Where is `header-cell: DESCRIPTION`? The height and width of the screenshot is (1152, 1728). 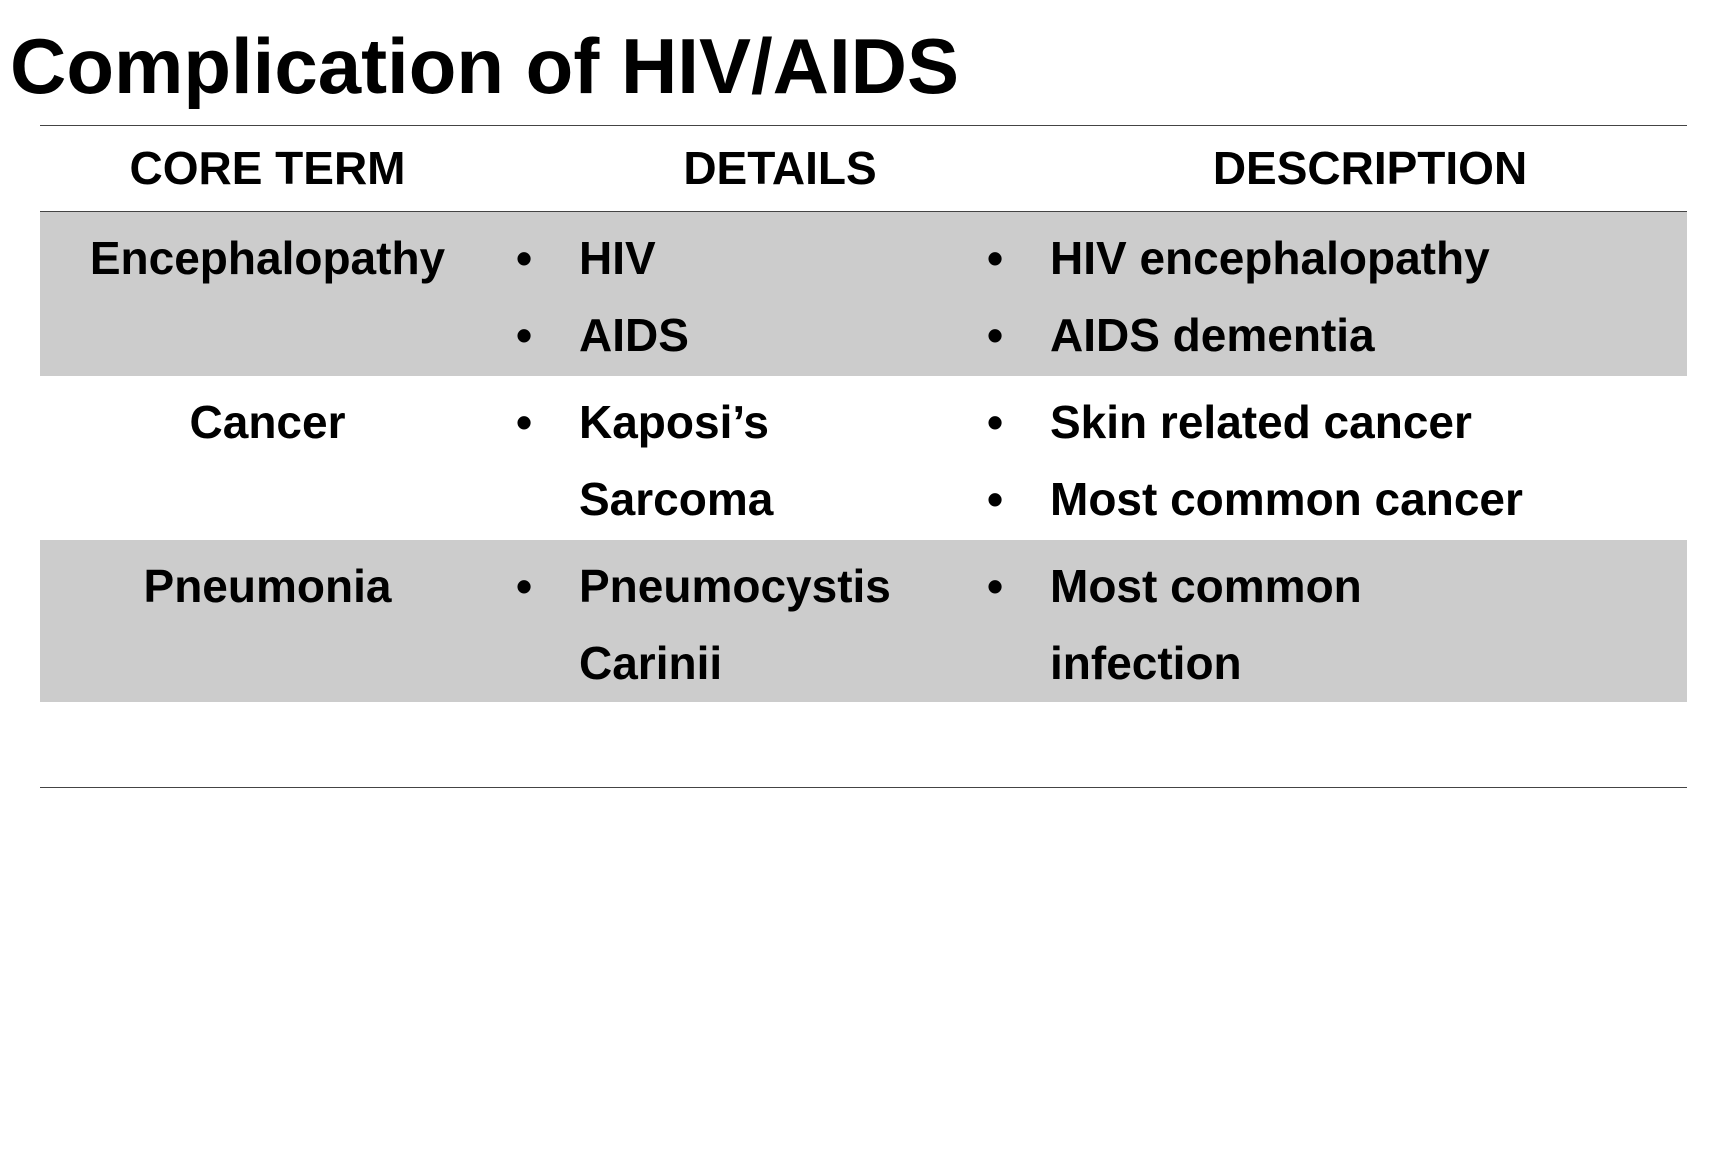
header-cell: DESCRIPTION is located at coordinates (1370, 168).